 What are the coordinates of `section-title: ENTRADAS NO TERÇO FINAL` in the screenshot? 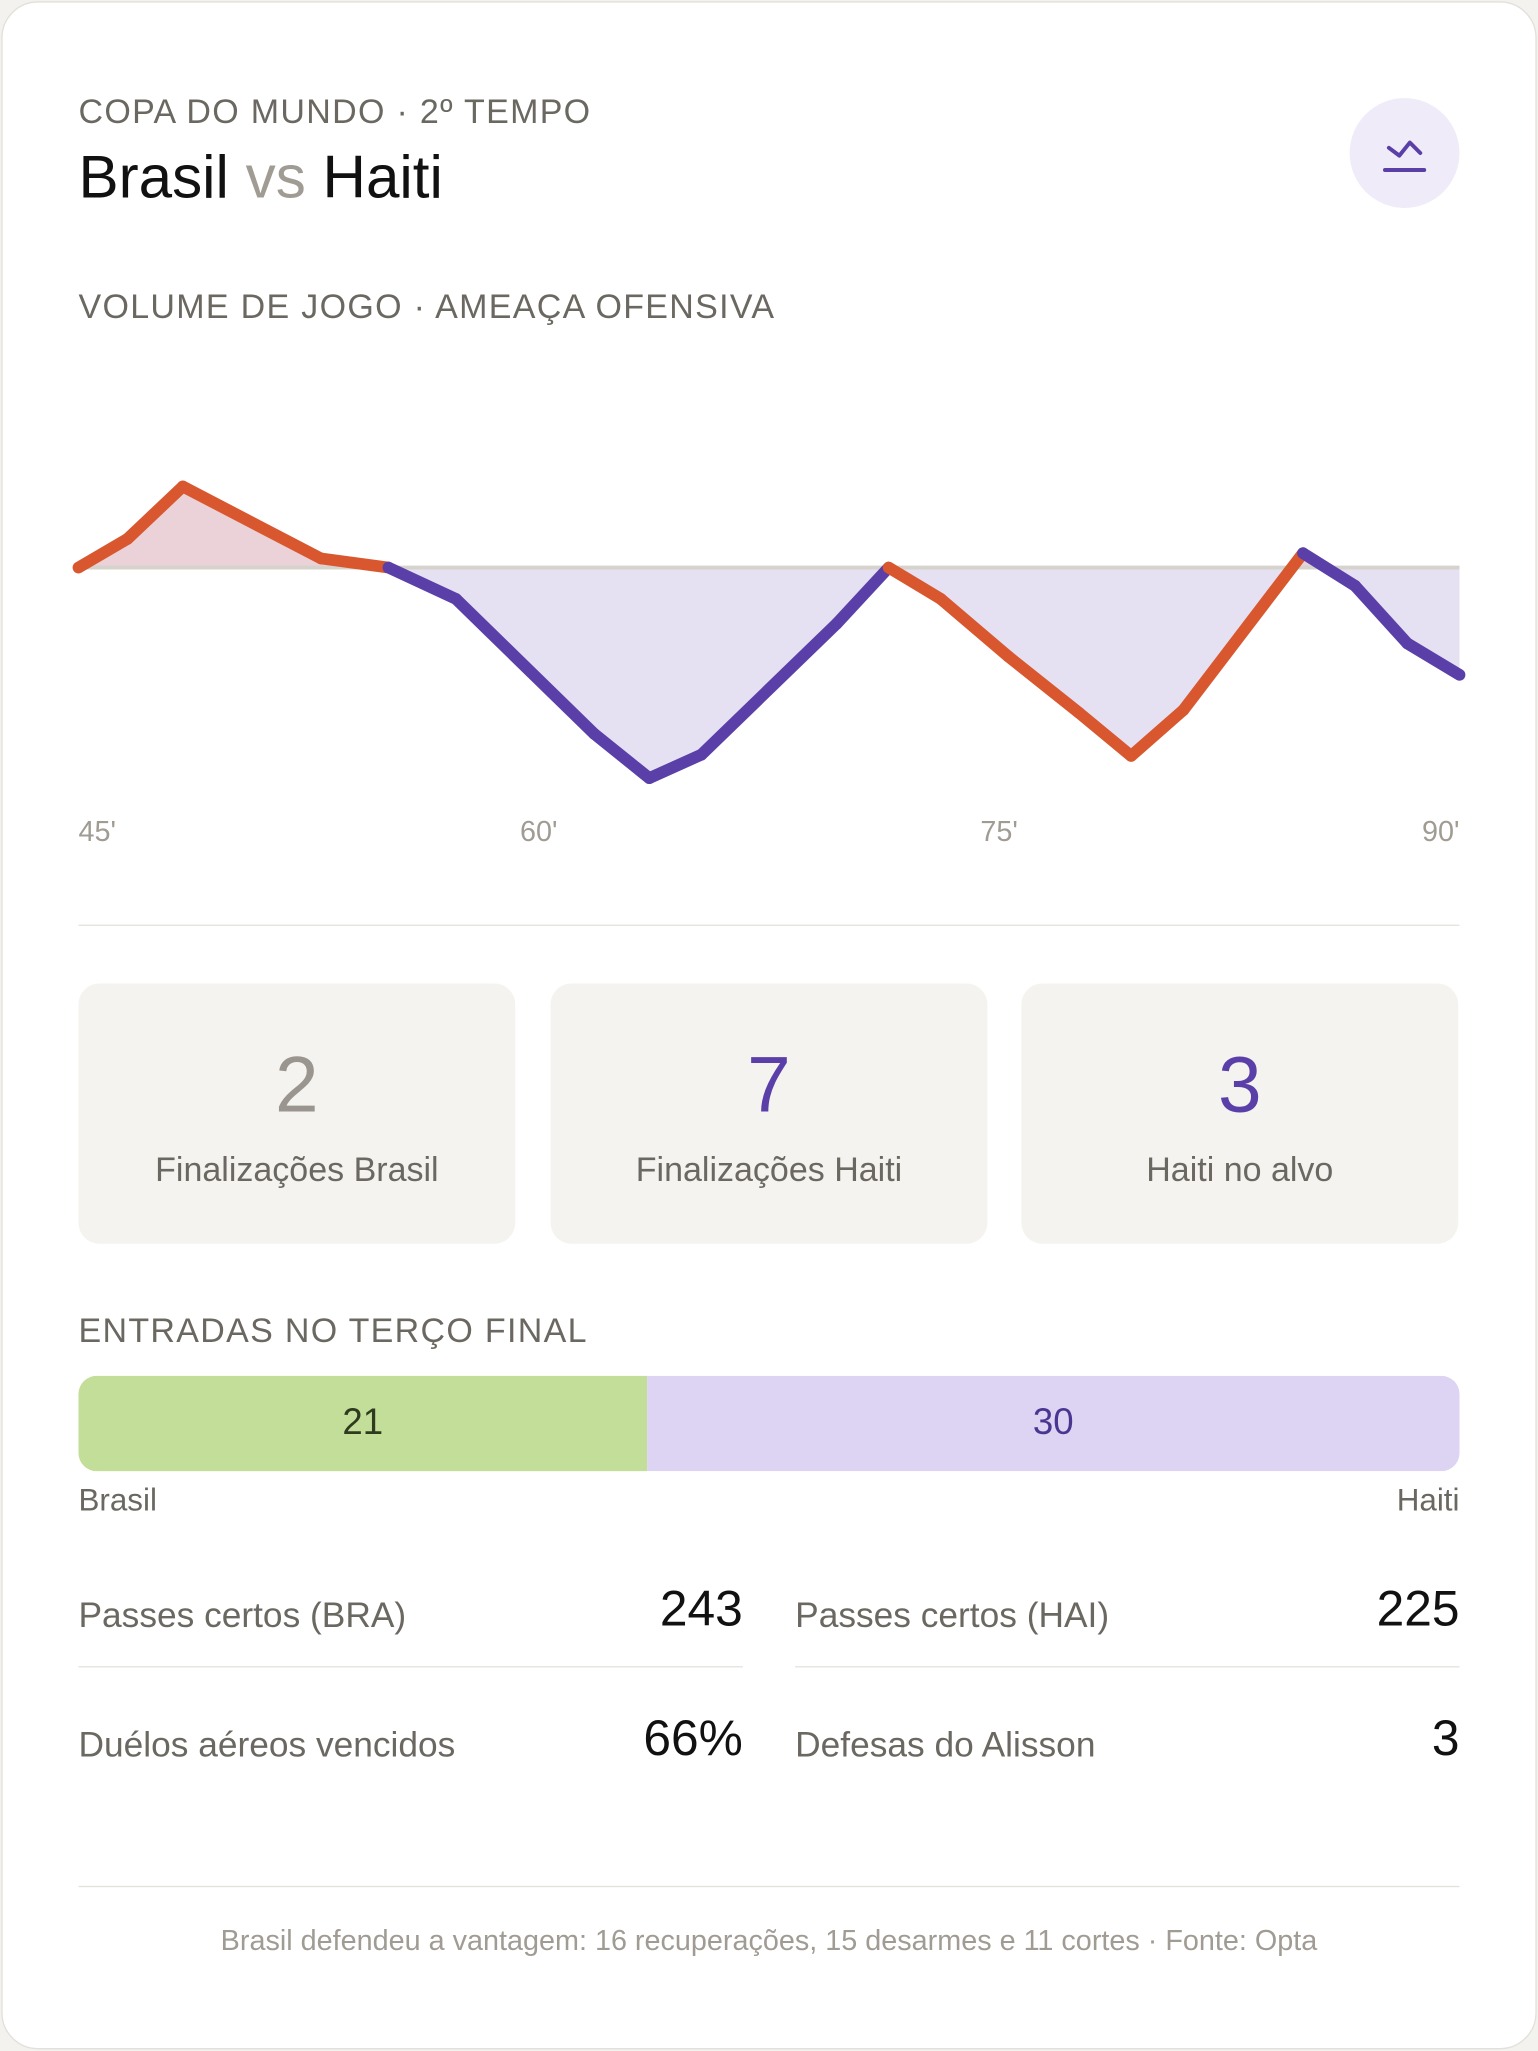 It's located at (333, 1330).